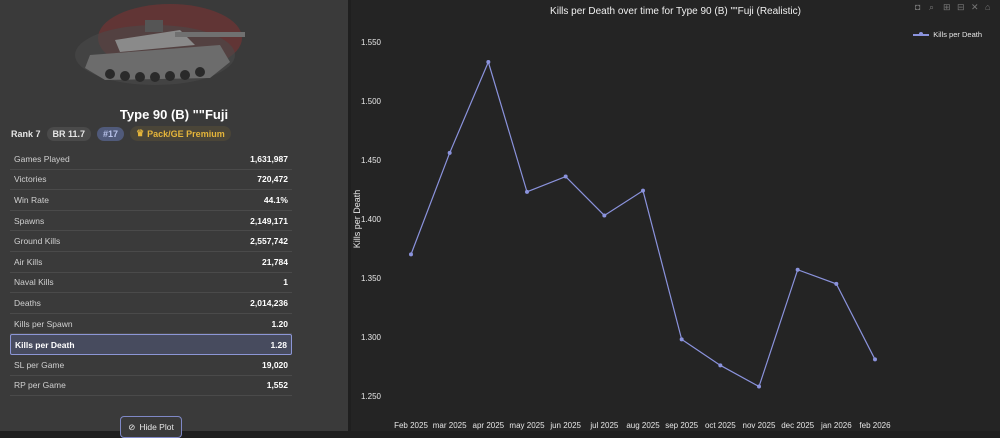 The height and width of the screenshot is (438, 1000). Describe the element at coordinates (151, 262) in the screenshot. I see `stat-row: Air Kills 21,784` at that location.